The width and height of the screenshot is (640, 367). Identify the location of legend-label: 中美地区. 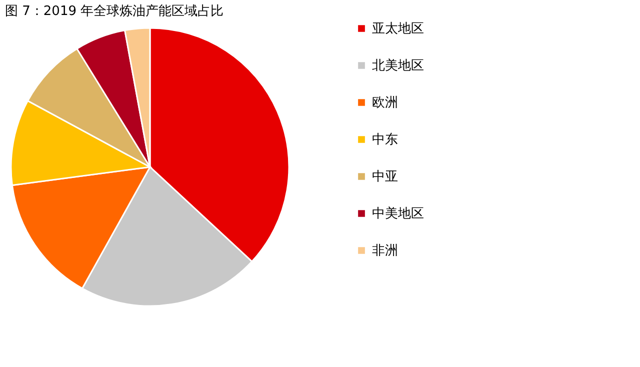
(398, 214).